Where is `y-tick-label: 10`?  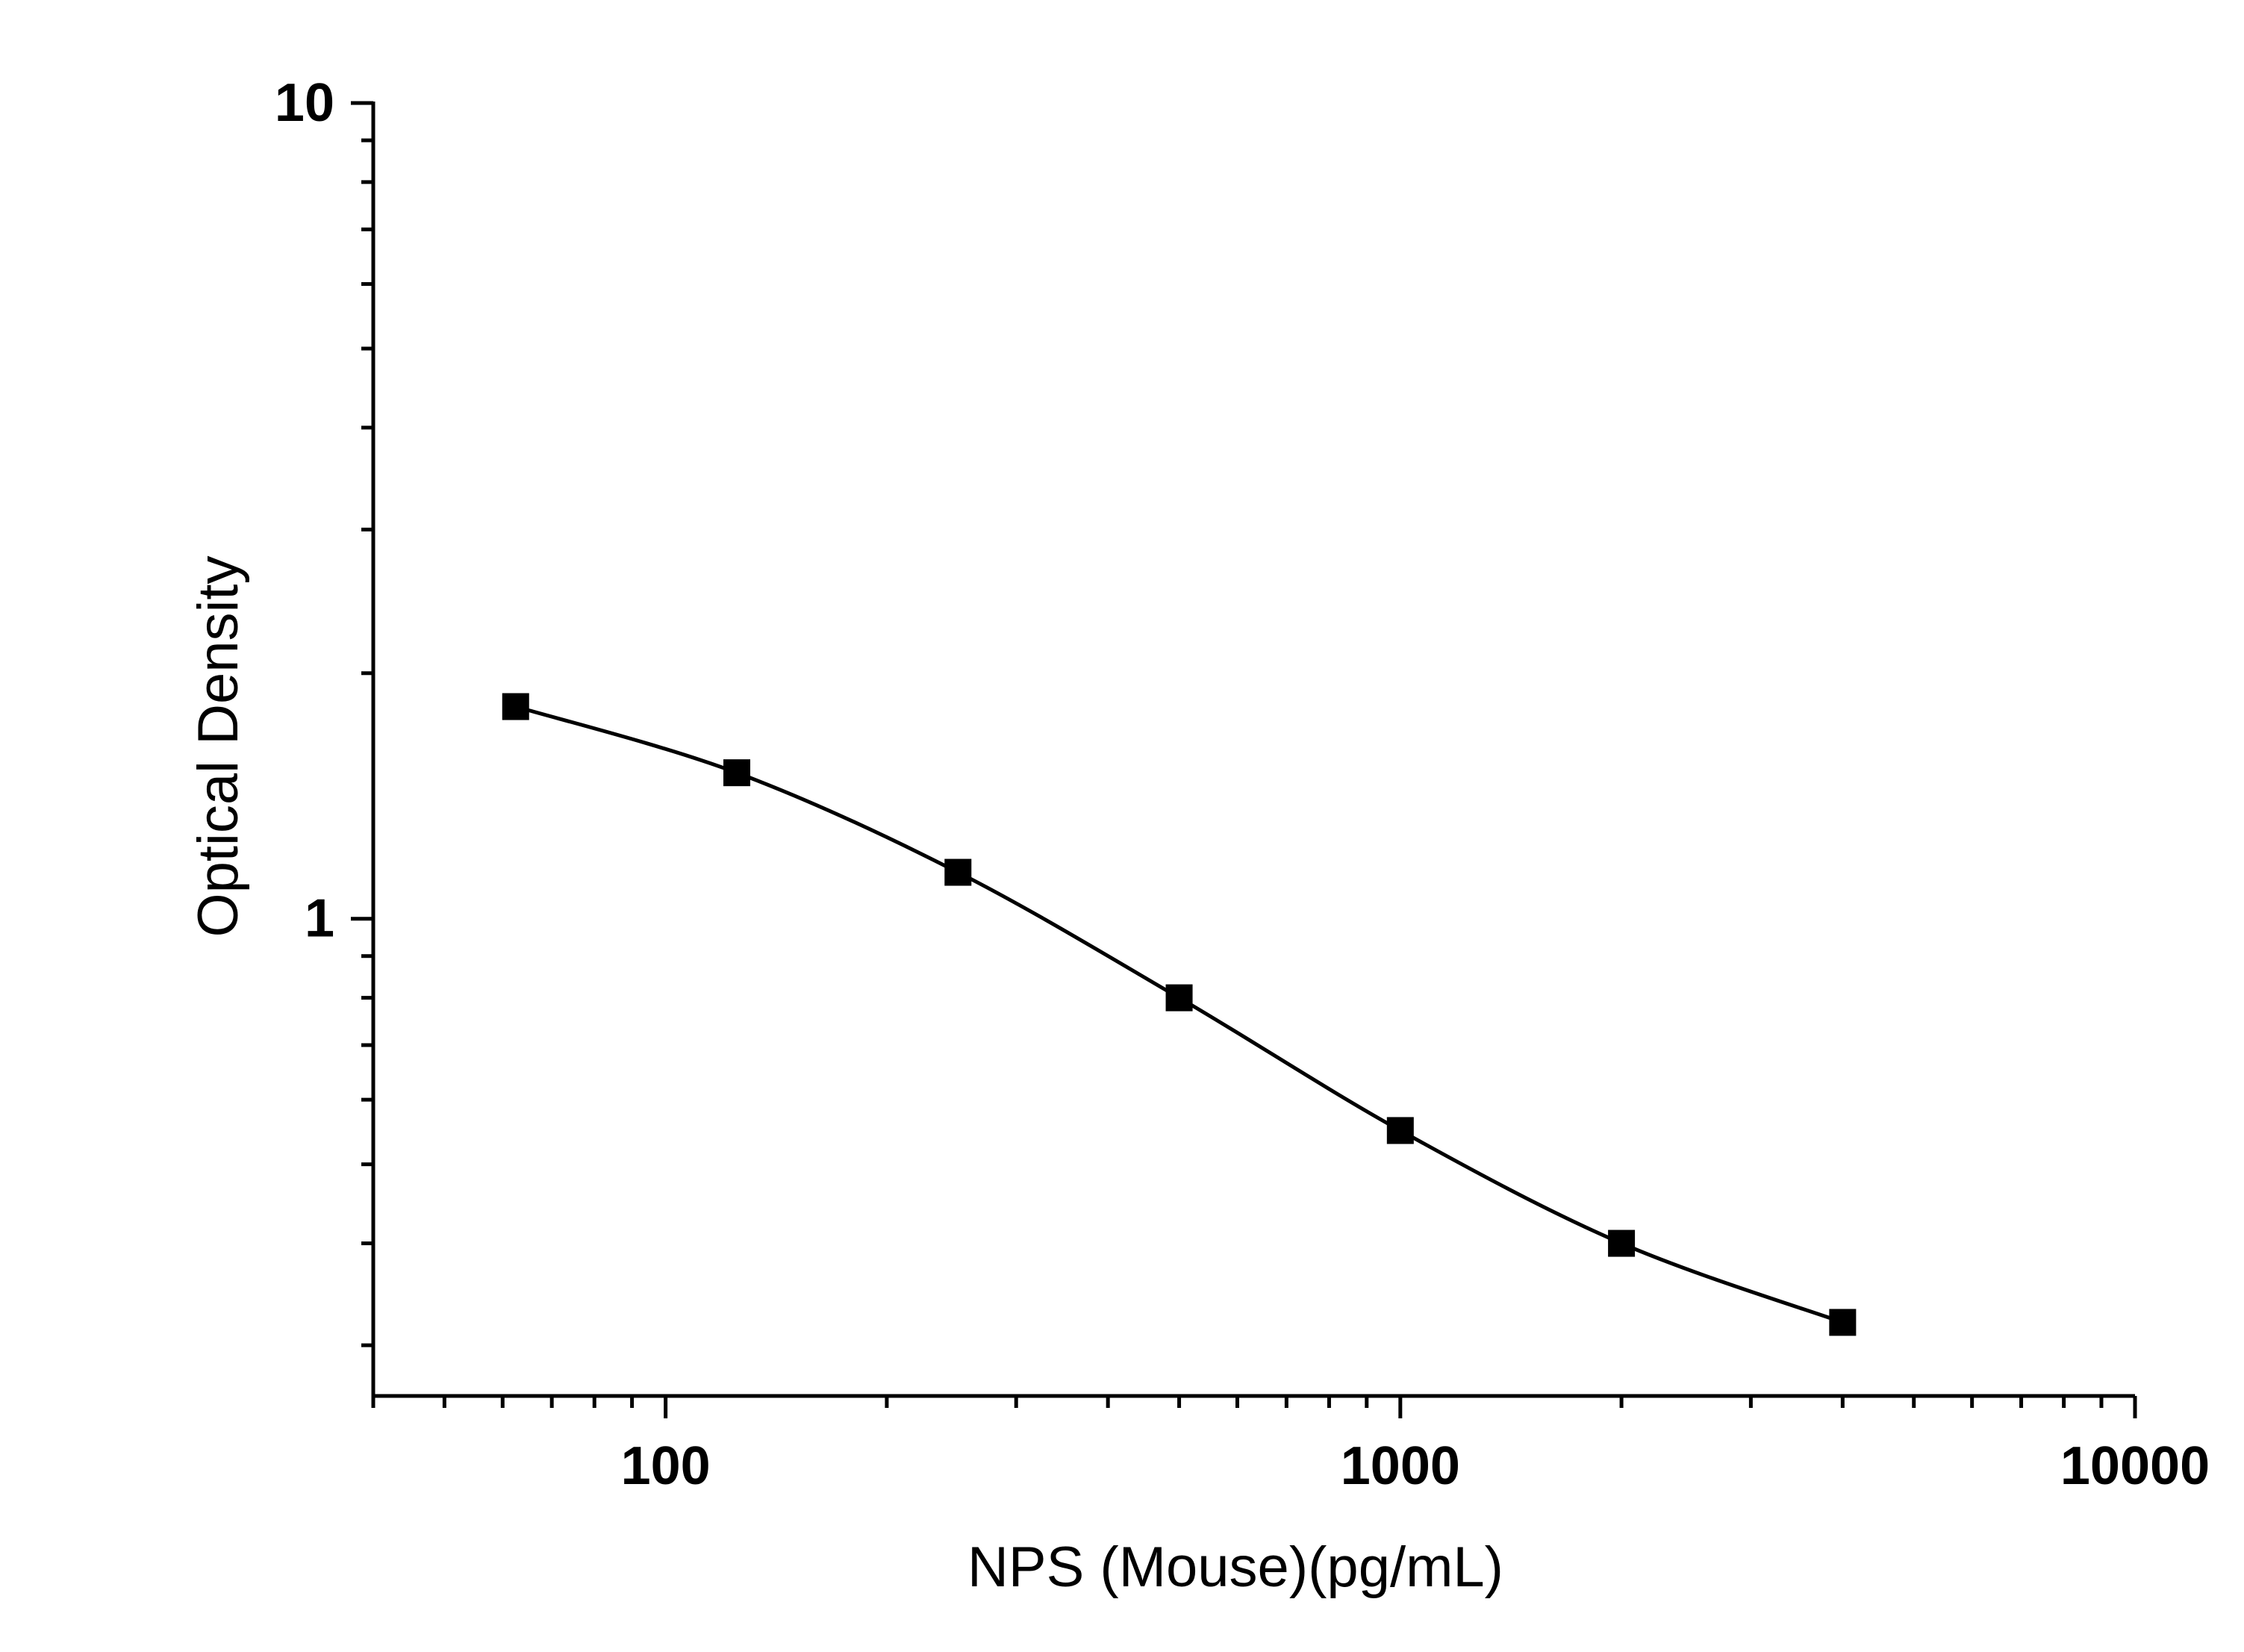
y-tick-label: 10 is located at coordinates (304, 103).